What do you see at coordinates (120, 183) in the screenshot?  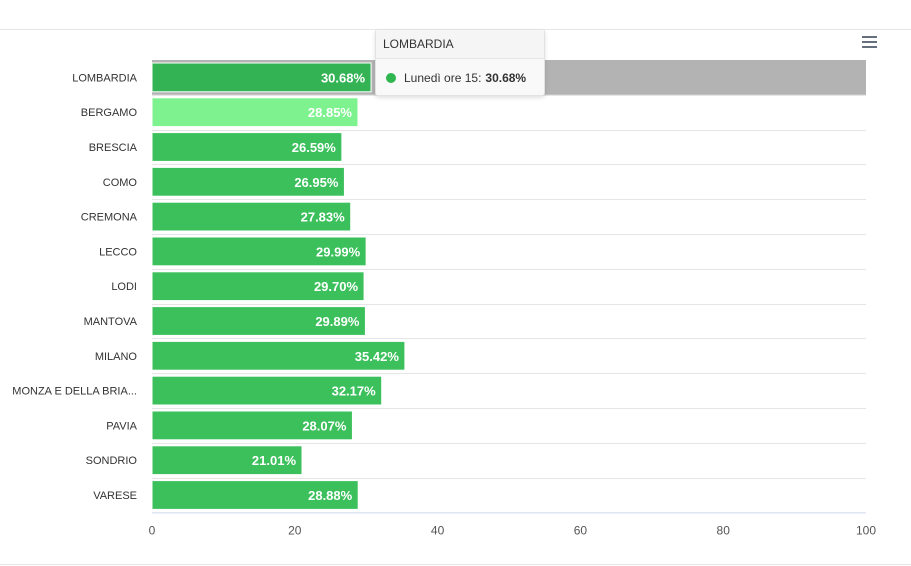 I see `category-label: COMO` at bounding box center [120, 183].